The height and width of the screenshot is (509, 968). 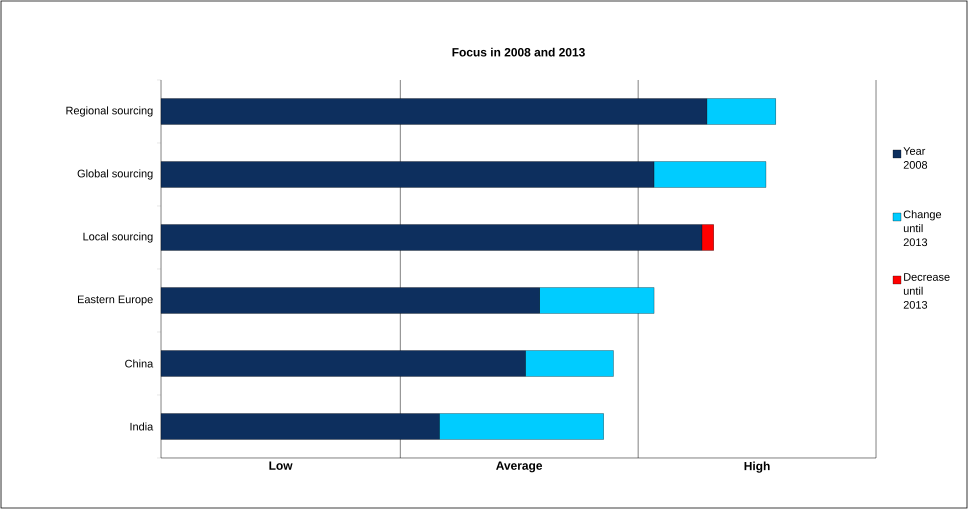 I want to click on text: Low, so click(x=281, y=466).